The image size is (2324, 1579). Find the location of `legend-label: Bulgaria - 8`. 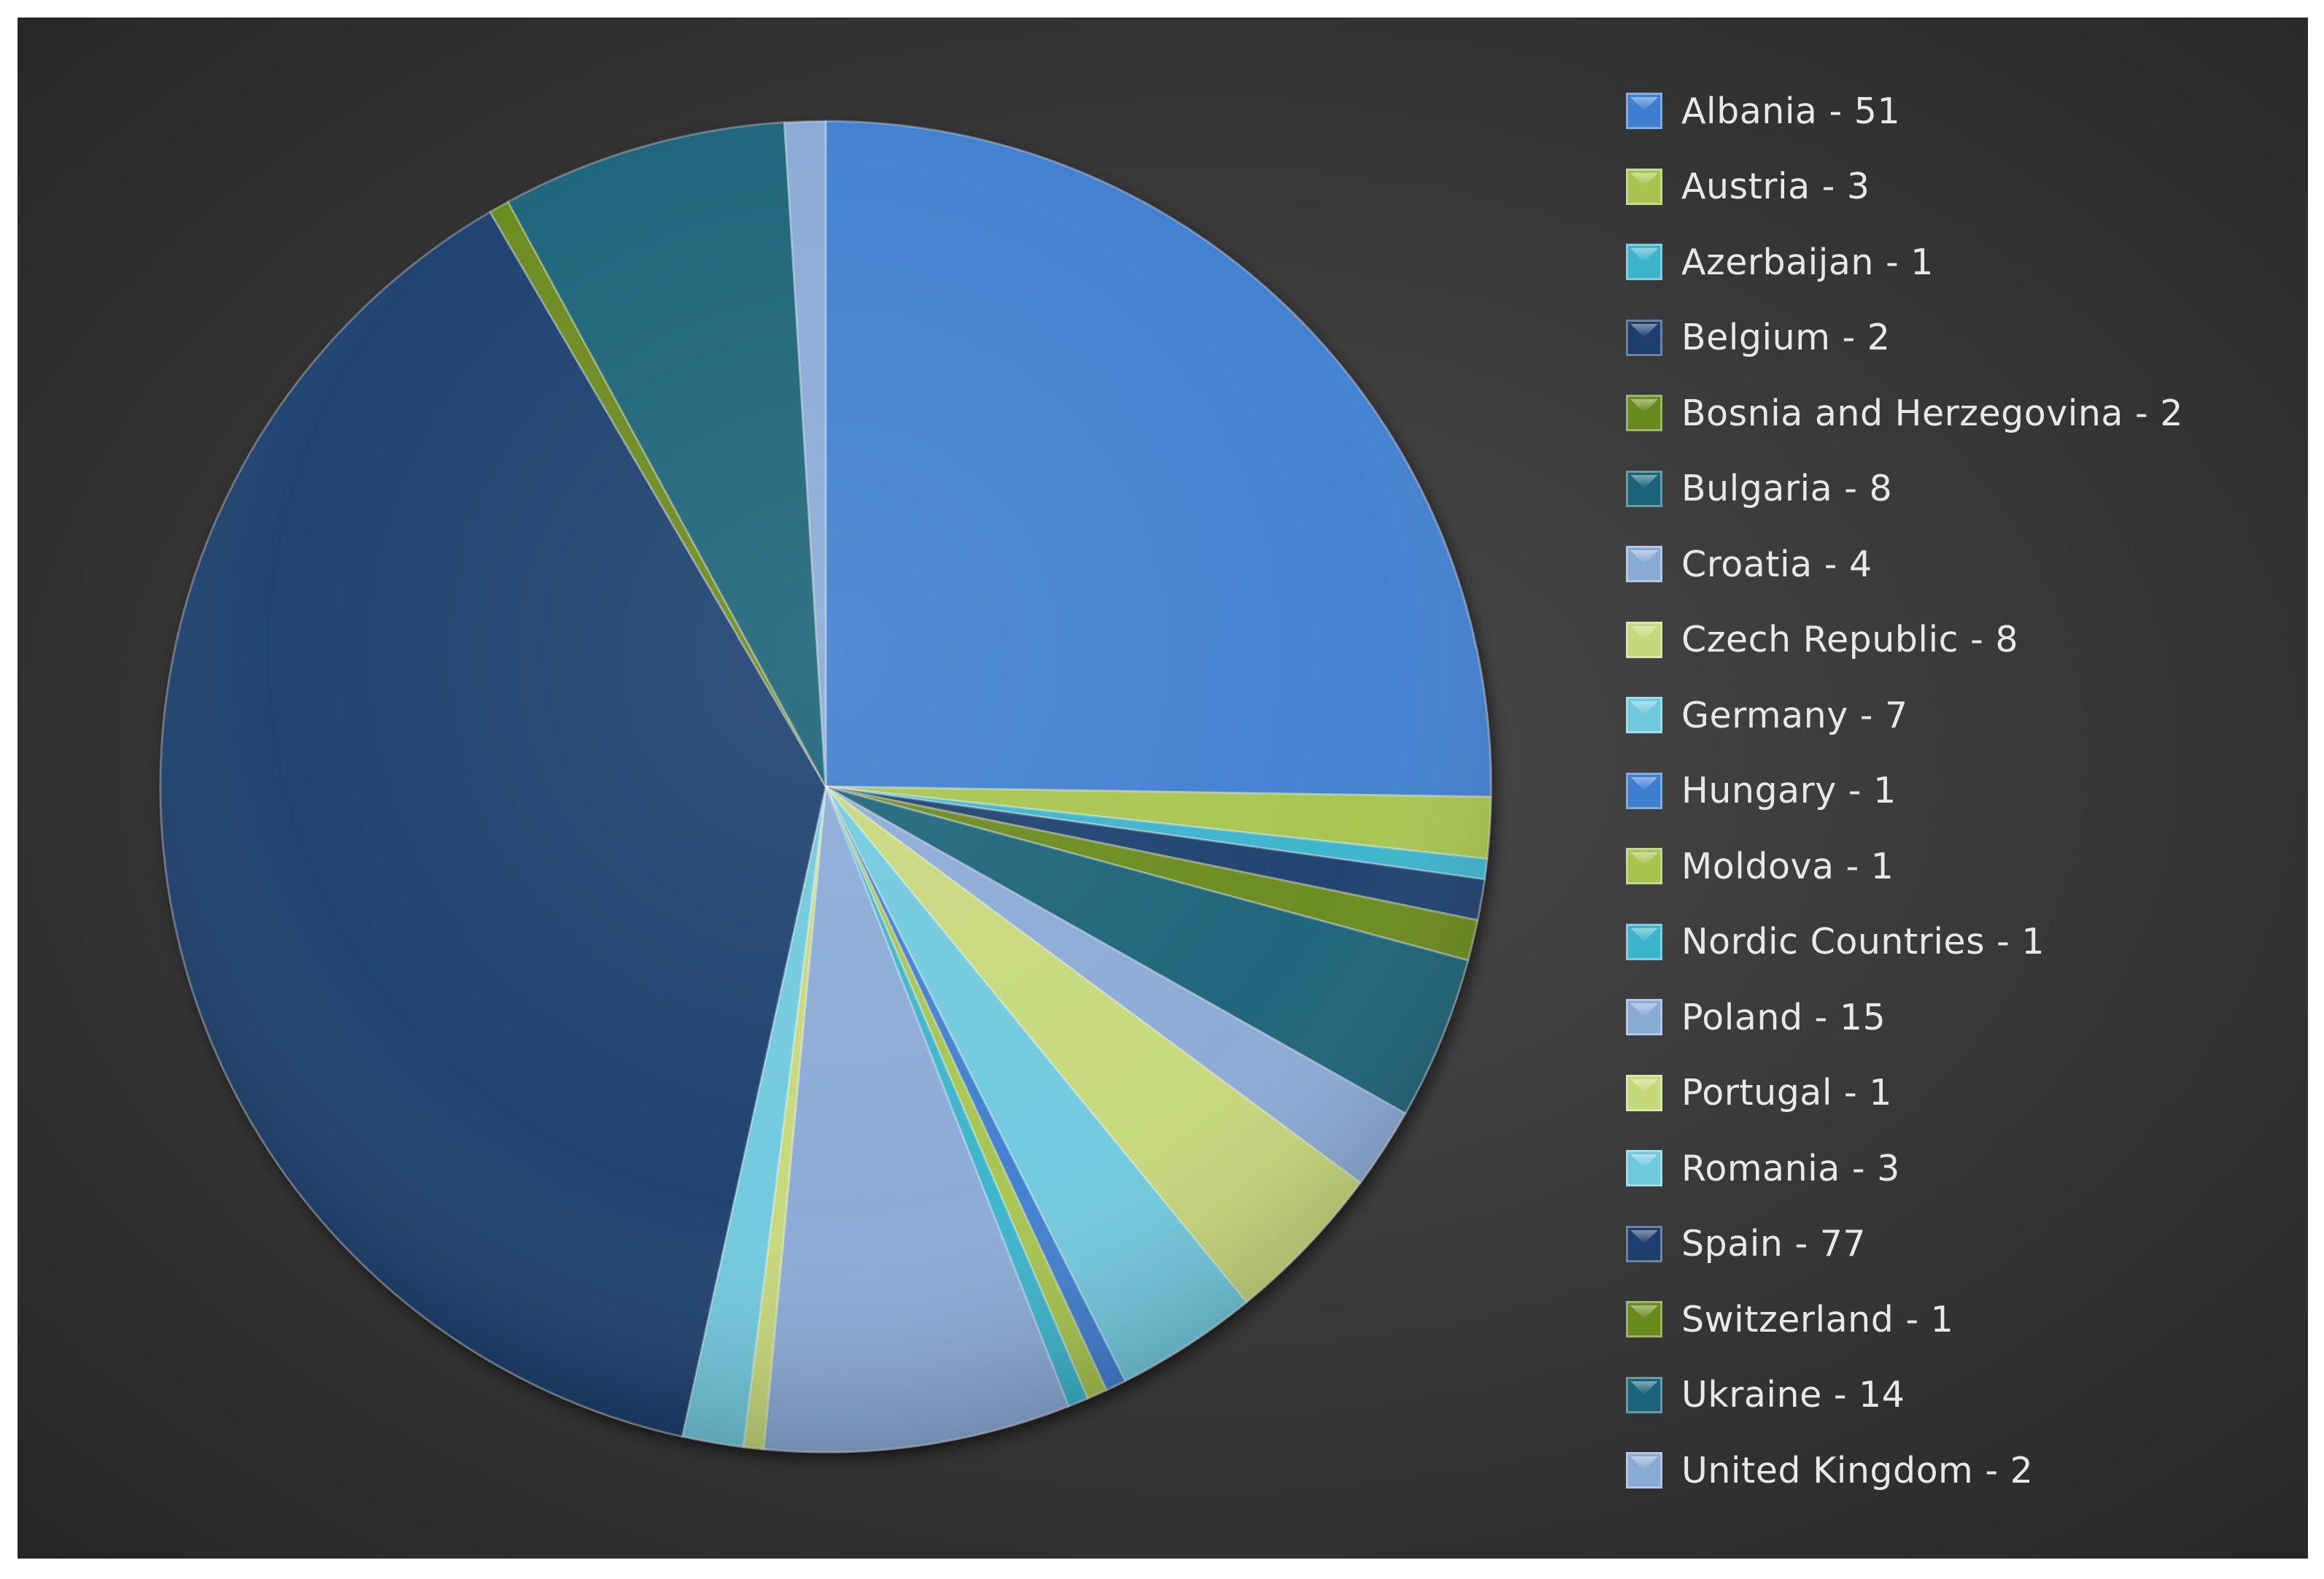

legend-label: Bulgaria - 8 is located at coordinates (1787, 488).